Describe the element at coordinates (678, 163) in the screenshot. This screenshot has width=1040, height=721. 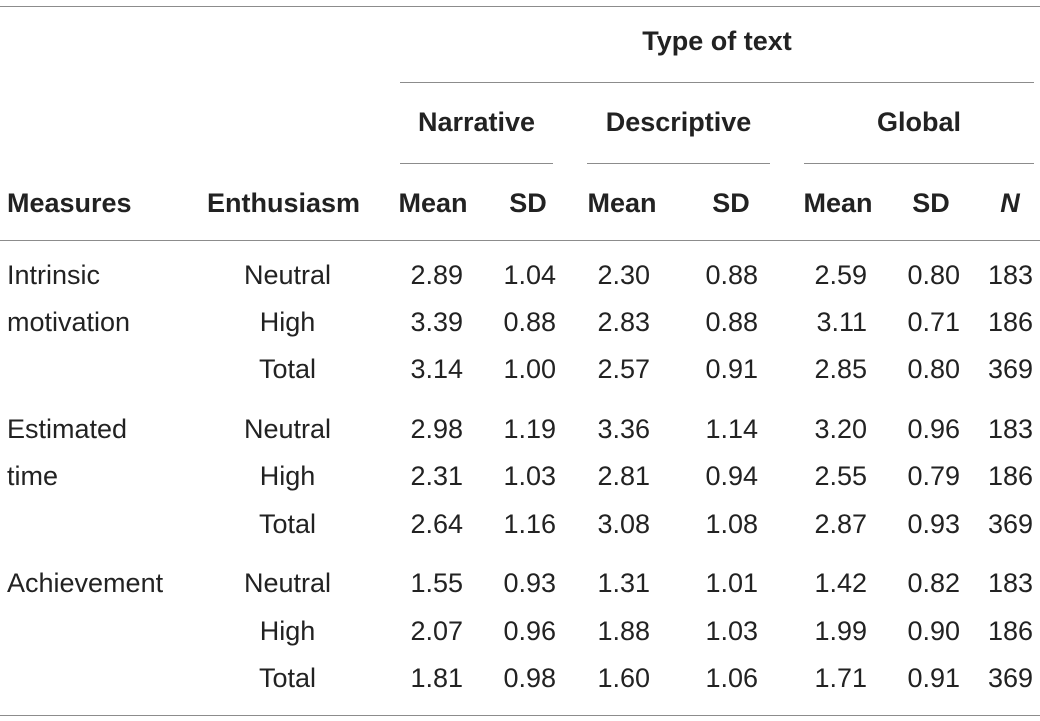
I see `descriptive-rule` at that location.